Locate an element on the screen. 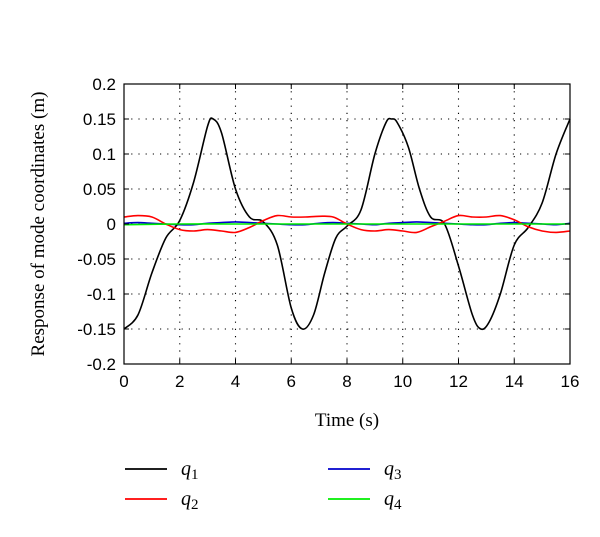  legend-label: q3 is located at coordinates (393, 470).